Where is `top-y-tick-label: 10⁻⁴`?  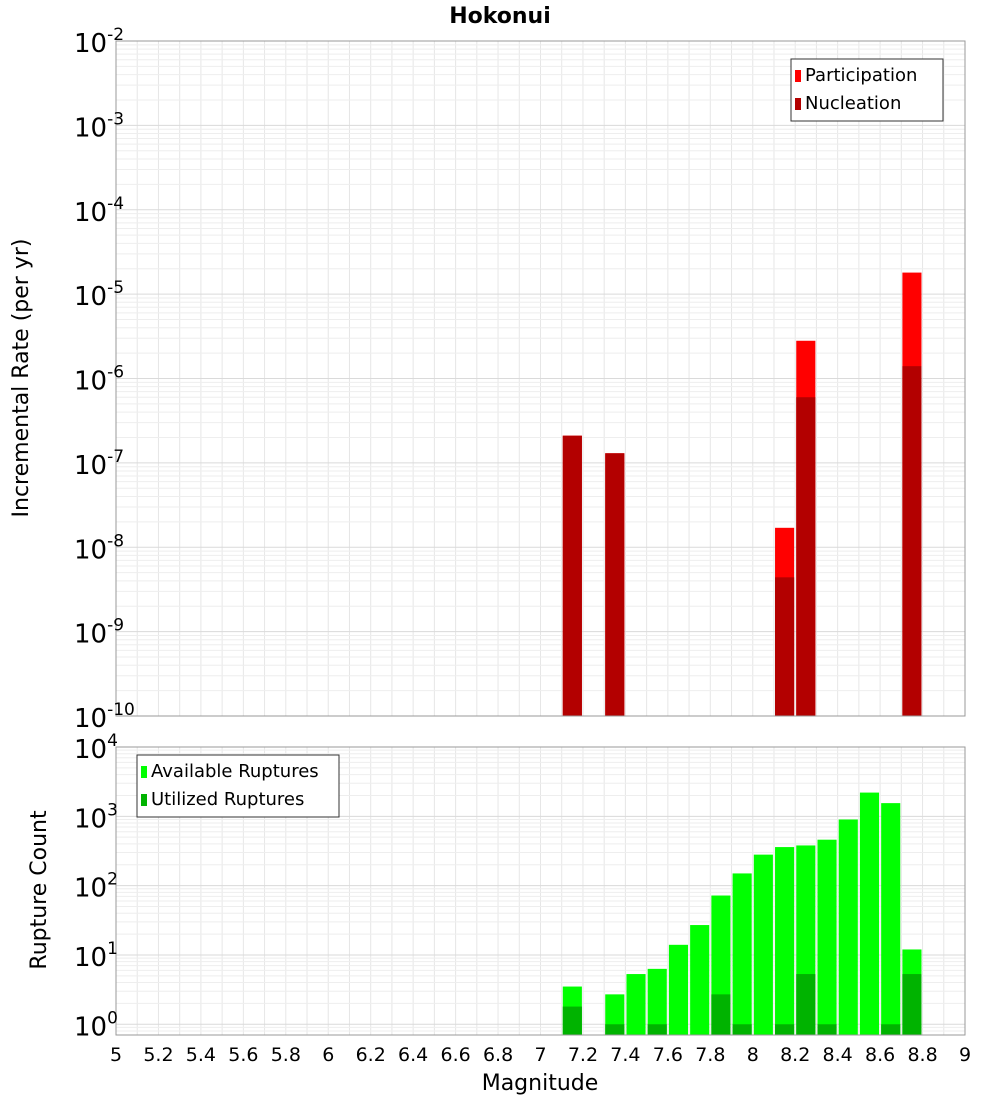
top-y-tick-label: 10⁻⁴ is located at coordinates (99, 211).